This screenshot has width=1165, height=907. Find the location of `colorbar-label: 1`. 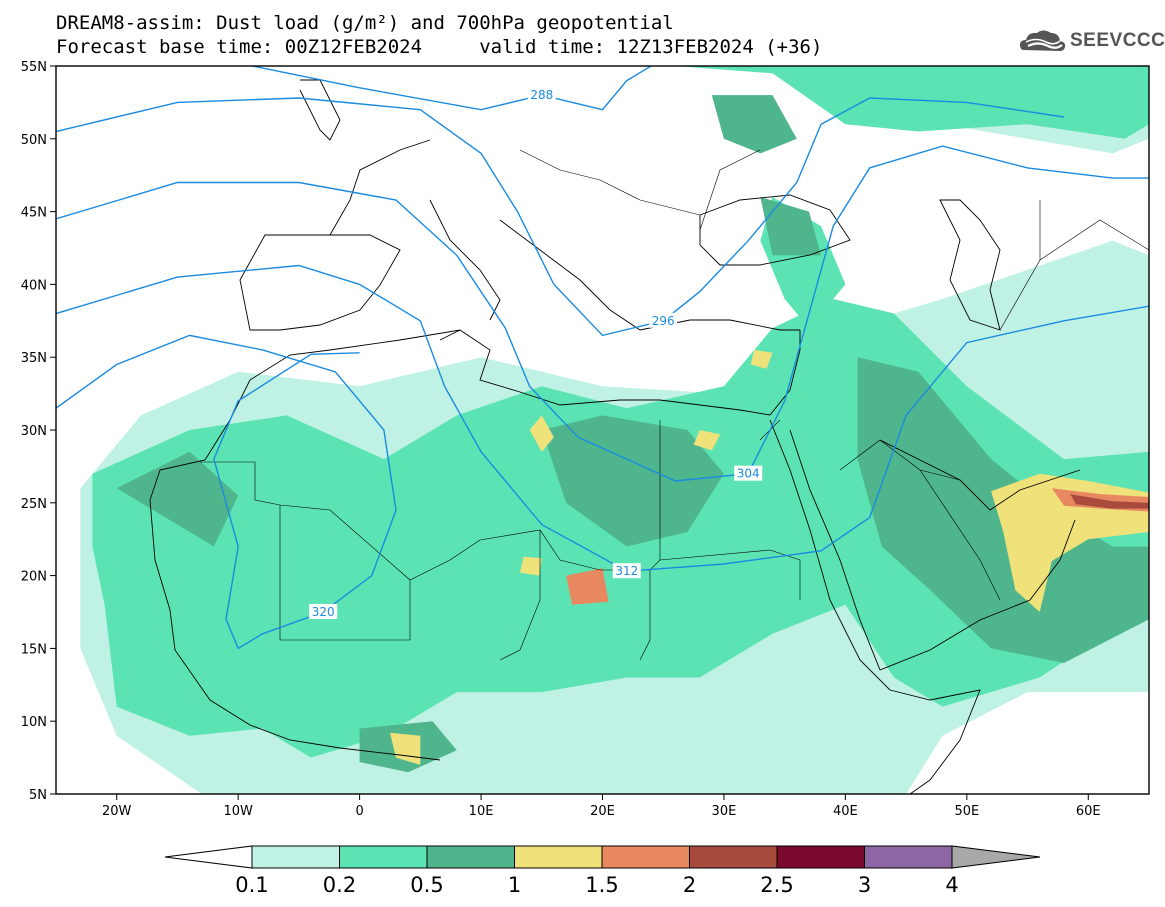

colorbar-label: 1 is located at coordinates (514, 885).